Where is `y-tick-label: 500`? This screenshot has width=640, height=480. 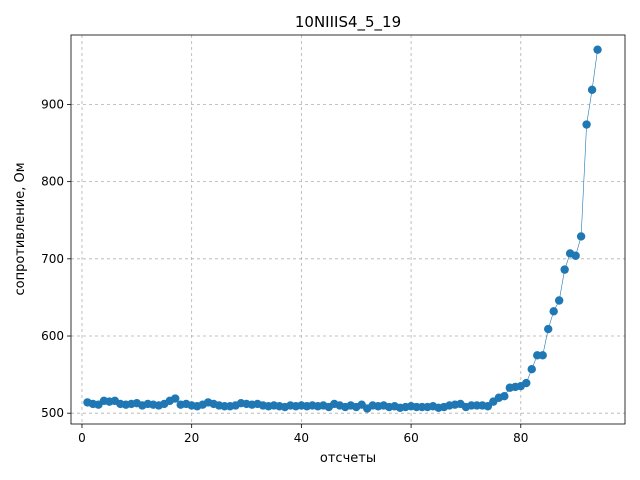 y-tick-label: 500 is located at coordinates (52, 413).